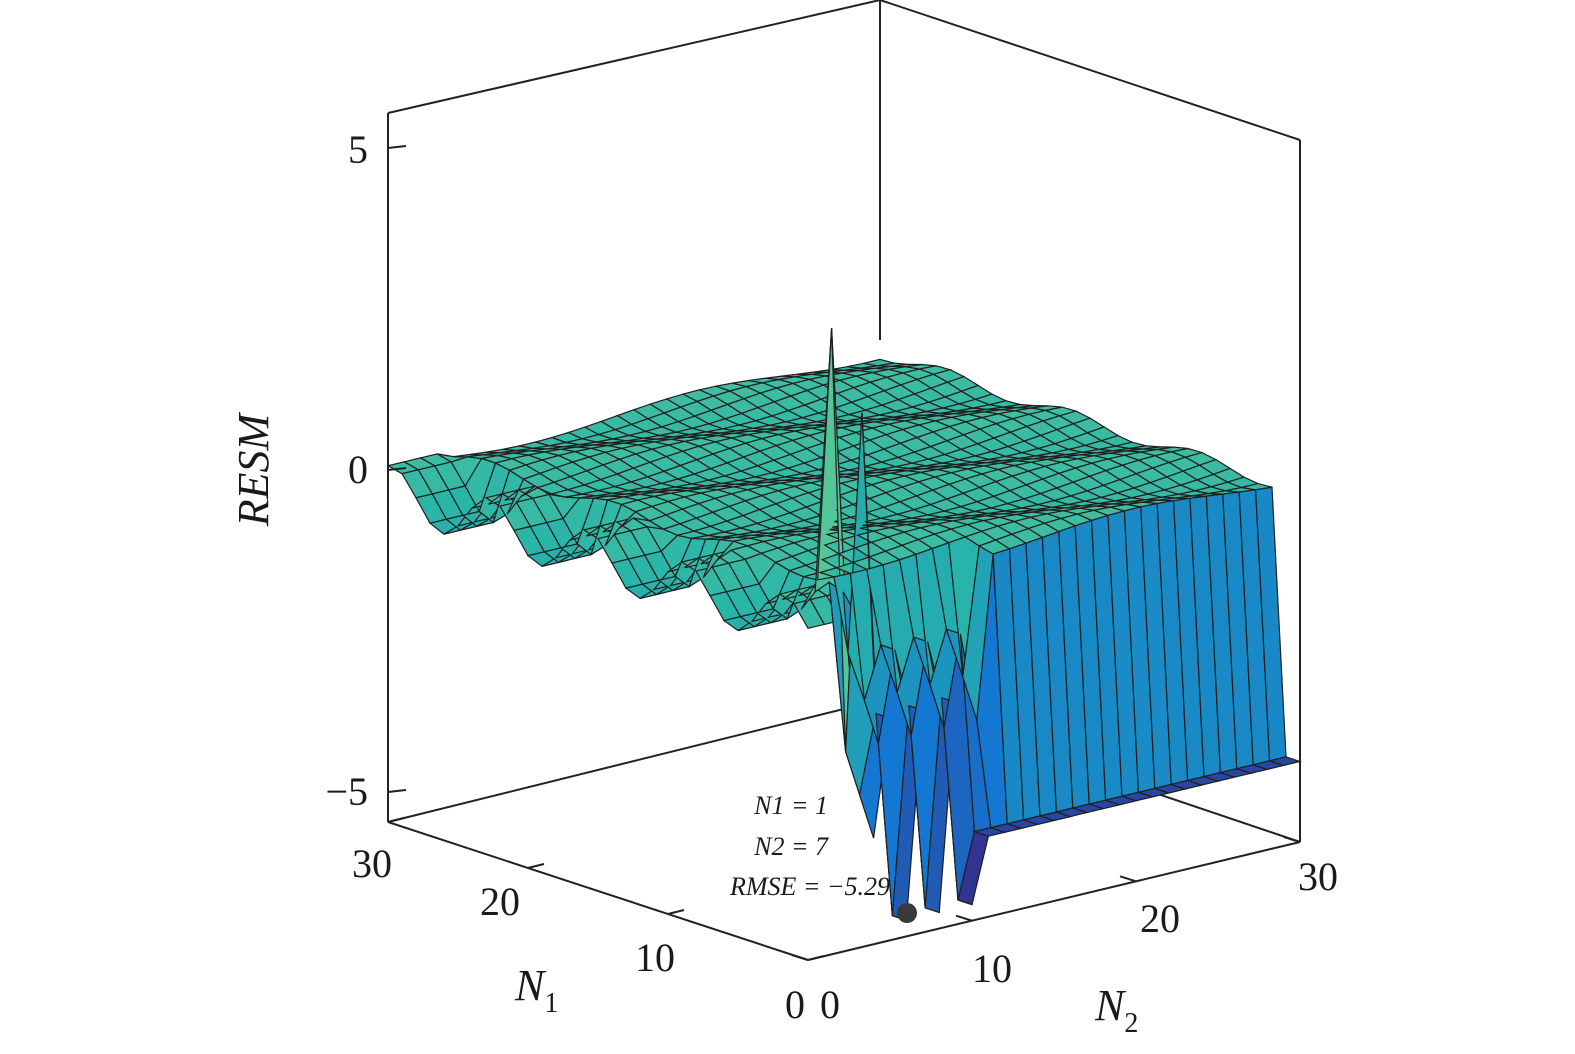 This screenshot has height=1054, width=1575. Describe the element at coordinates (830, 1004) in the screenshot. I see `x-tick-label: 0` at that location.